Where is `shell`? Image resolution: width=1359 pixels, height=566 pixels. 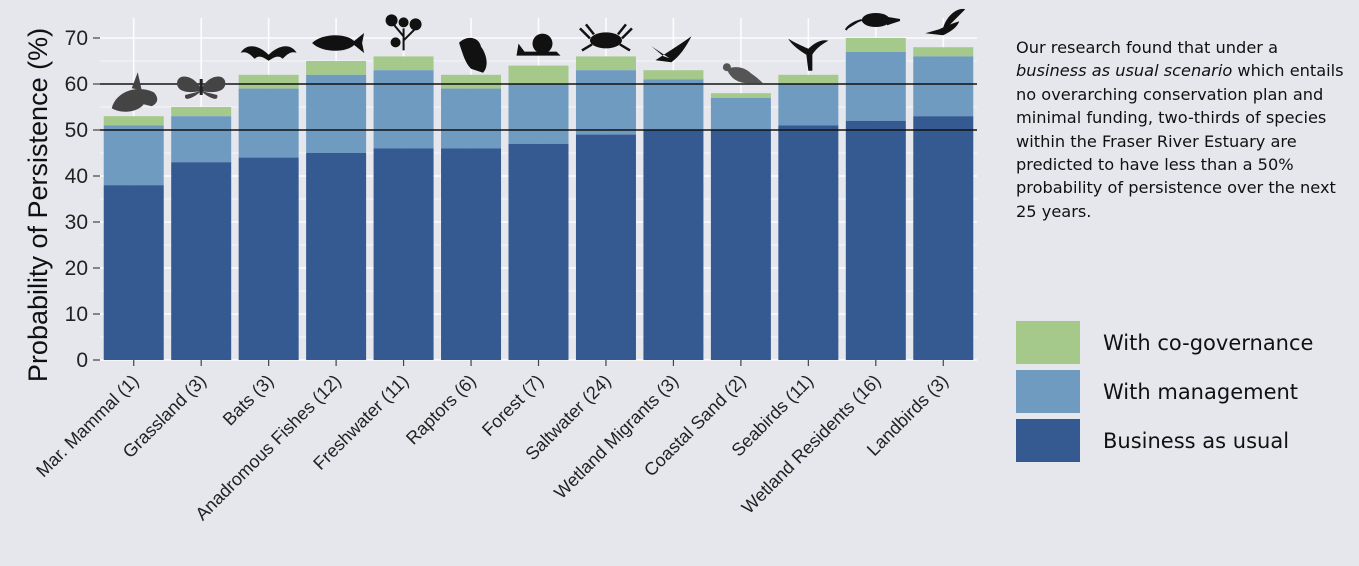 shell is located at coordinates (542, 43).